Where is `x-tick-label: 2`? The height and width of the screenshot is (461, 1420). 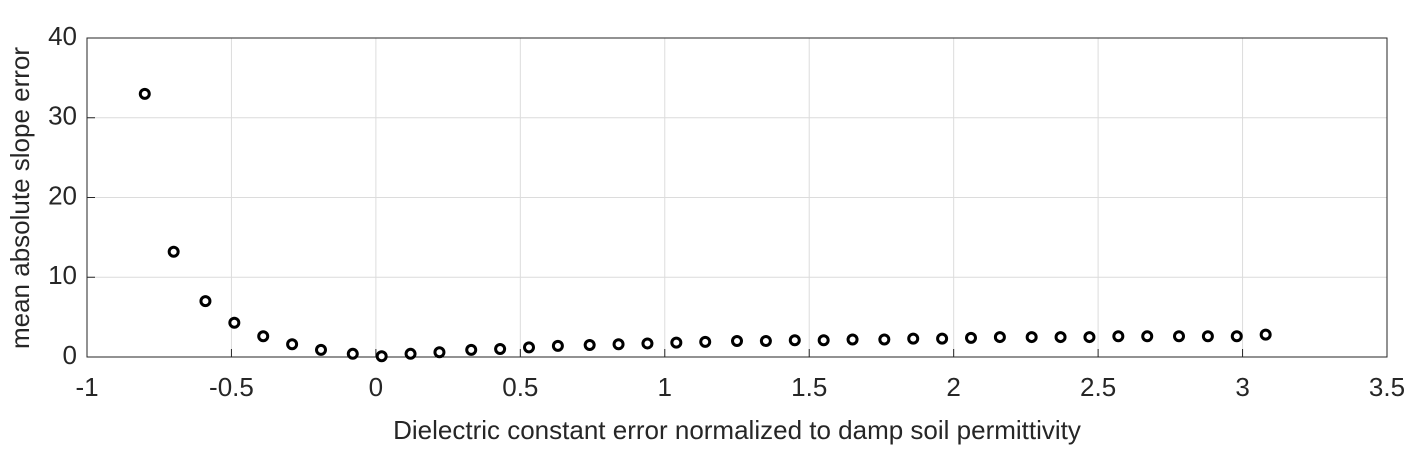
x-tick-label: 2 is located at coordinates (953, 387).